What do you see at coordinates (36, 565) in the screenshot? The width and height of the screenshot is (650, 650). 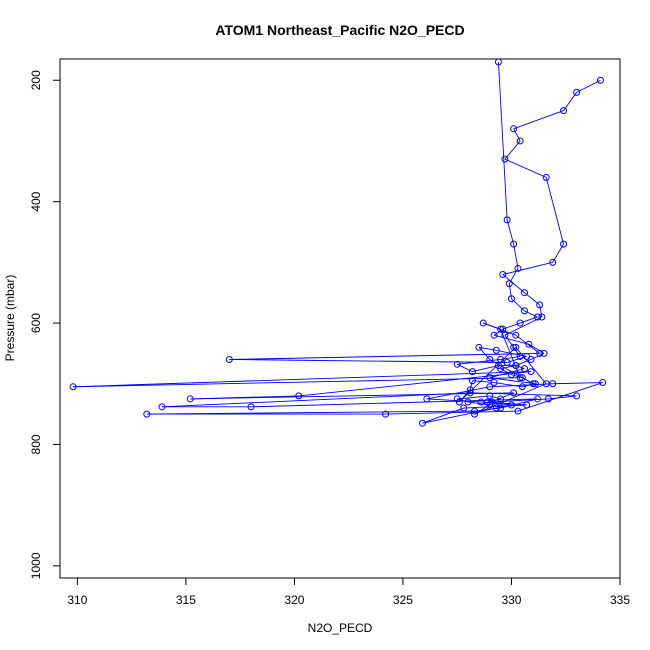 I see `y-tick-label: 1000` at bounding box center [36, 565].